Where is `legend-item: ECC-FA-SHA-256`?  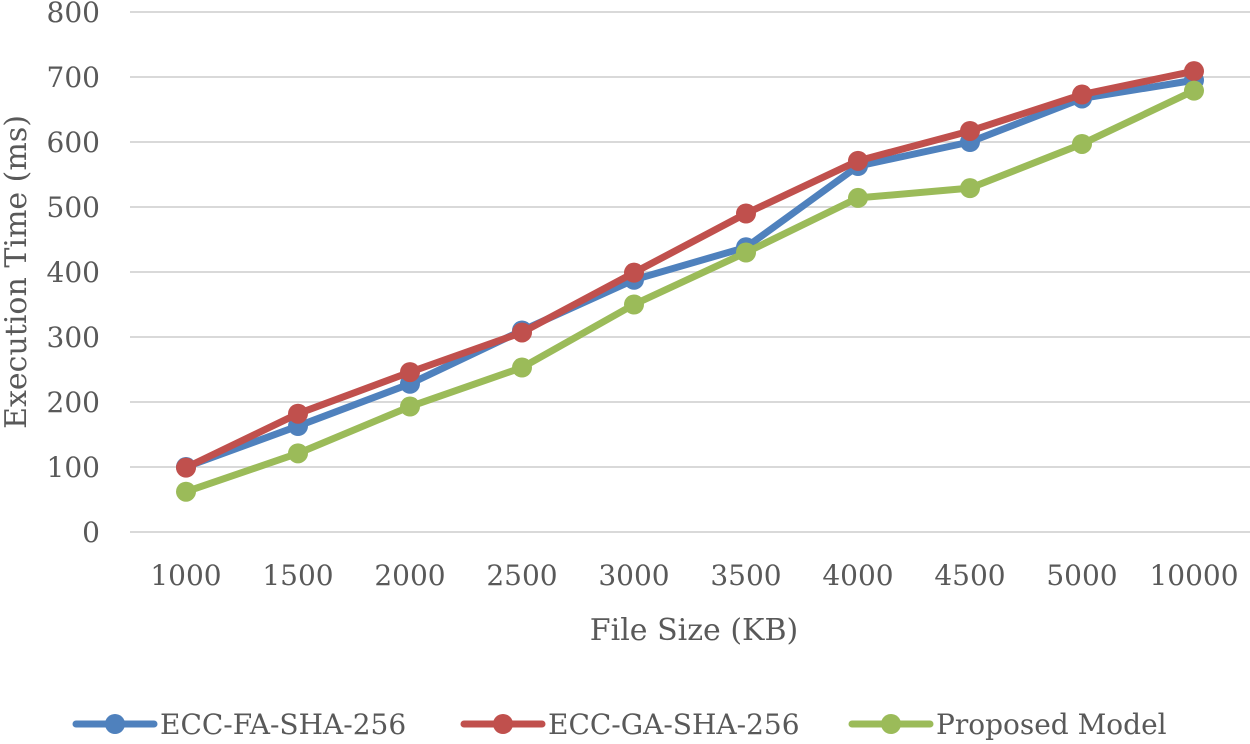
legend-item: ECC-FA-SHA-256 is located at coordinates (239, 724).